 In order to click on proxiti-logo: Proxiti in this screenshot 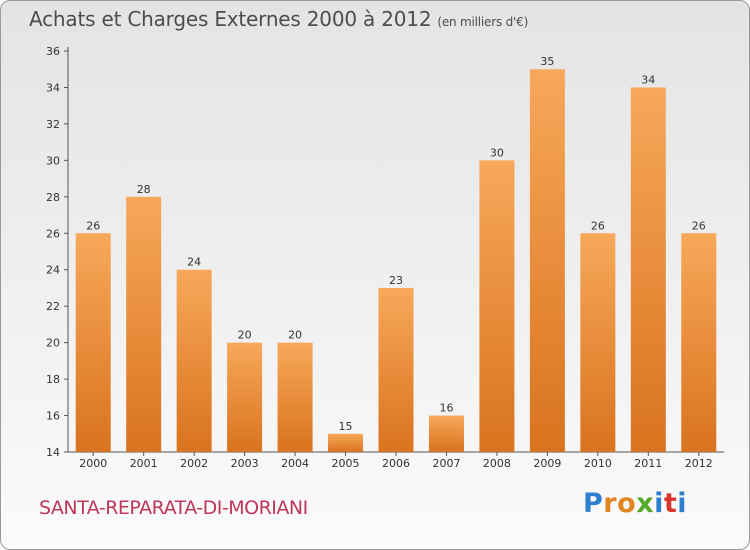, I will do `click(635, 503)`.